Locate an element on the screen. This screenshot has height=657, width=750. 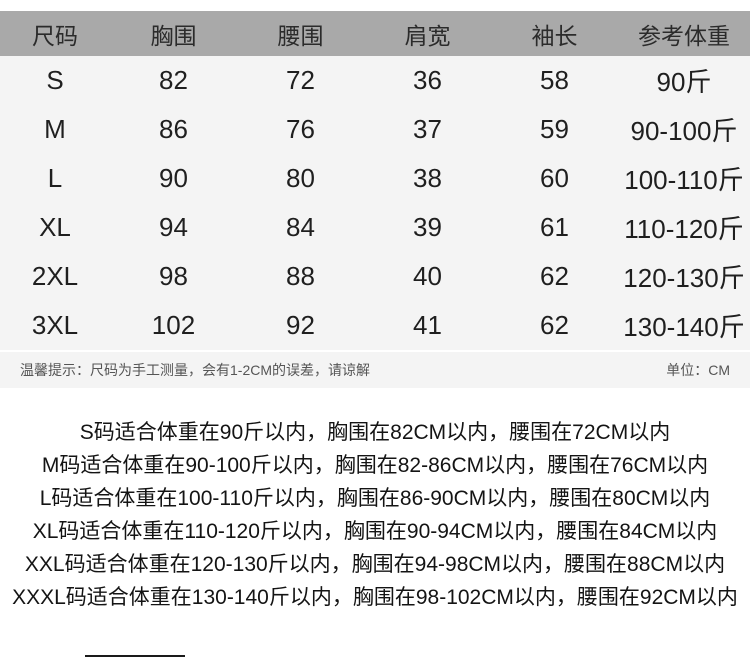
table-cell: 100-110斤 is located at coordinates (684, 178).